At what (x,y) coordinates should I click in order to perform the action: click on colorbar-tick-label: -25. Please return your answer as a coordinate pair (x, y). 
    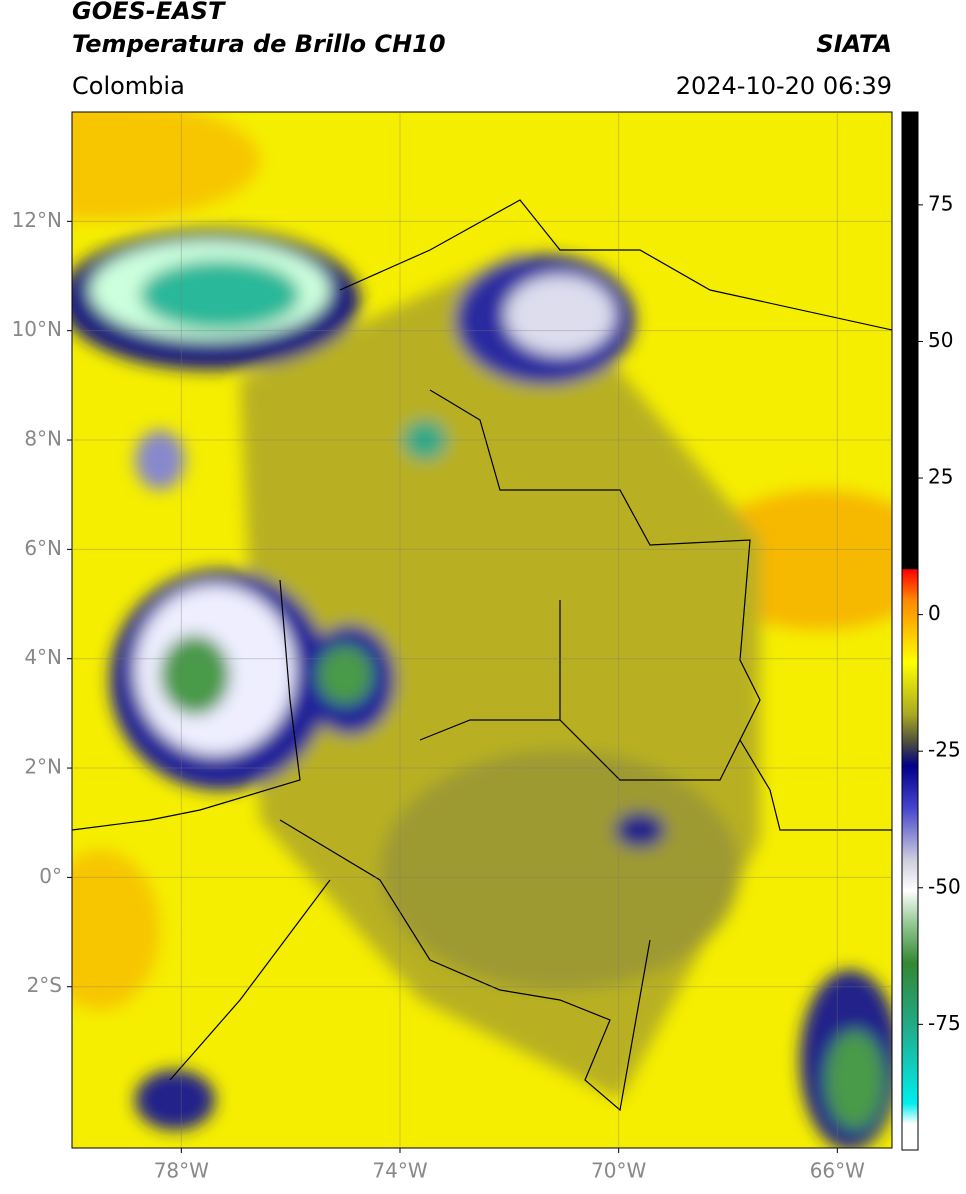
    Looking at the image, I should click on (944, 750).